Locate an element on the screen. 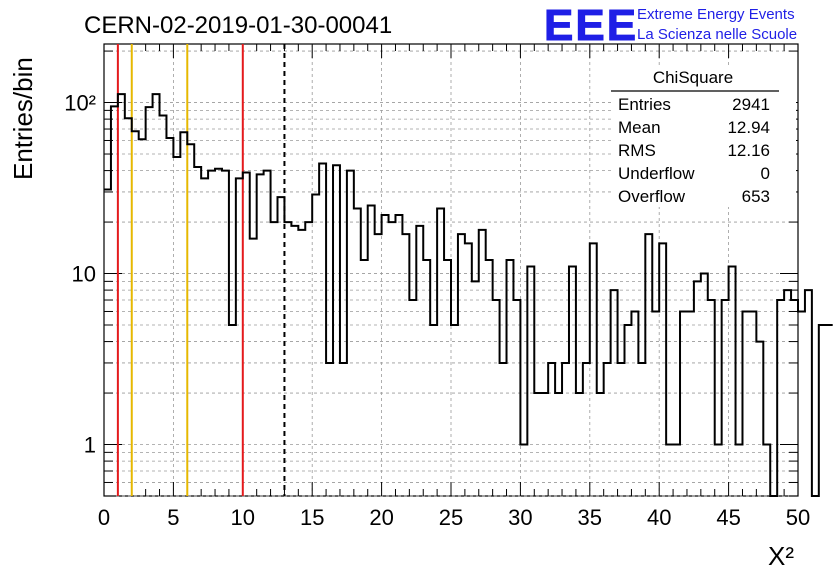  stats-row-value: 12.94 is located at coordinates (748, 127).